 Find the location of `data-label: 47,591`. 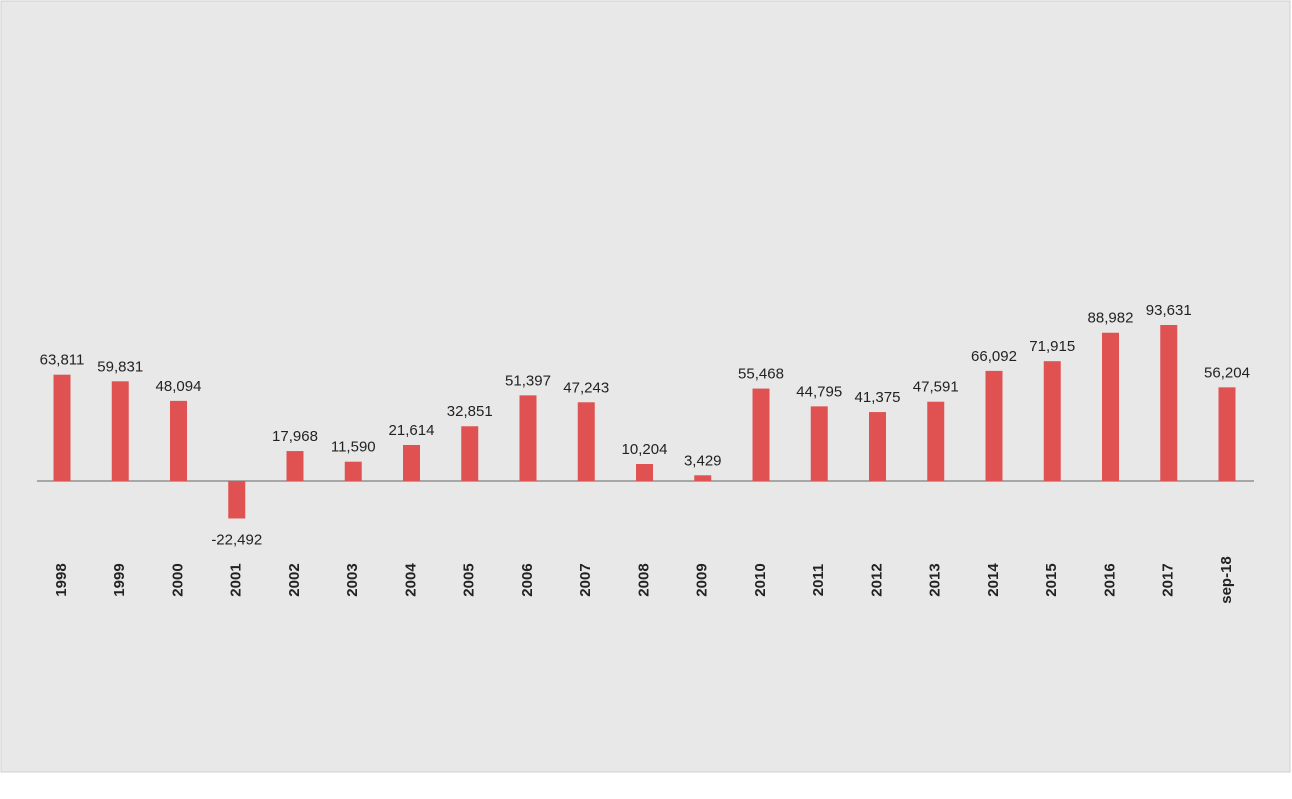

data-label: 47,591 is located at coordinates (936, 387).